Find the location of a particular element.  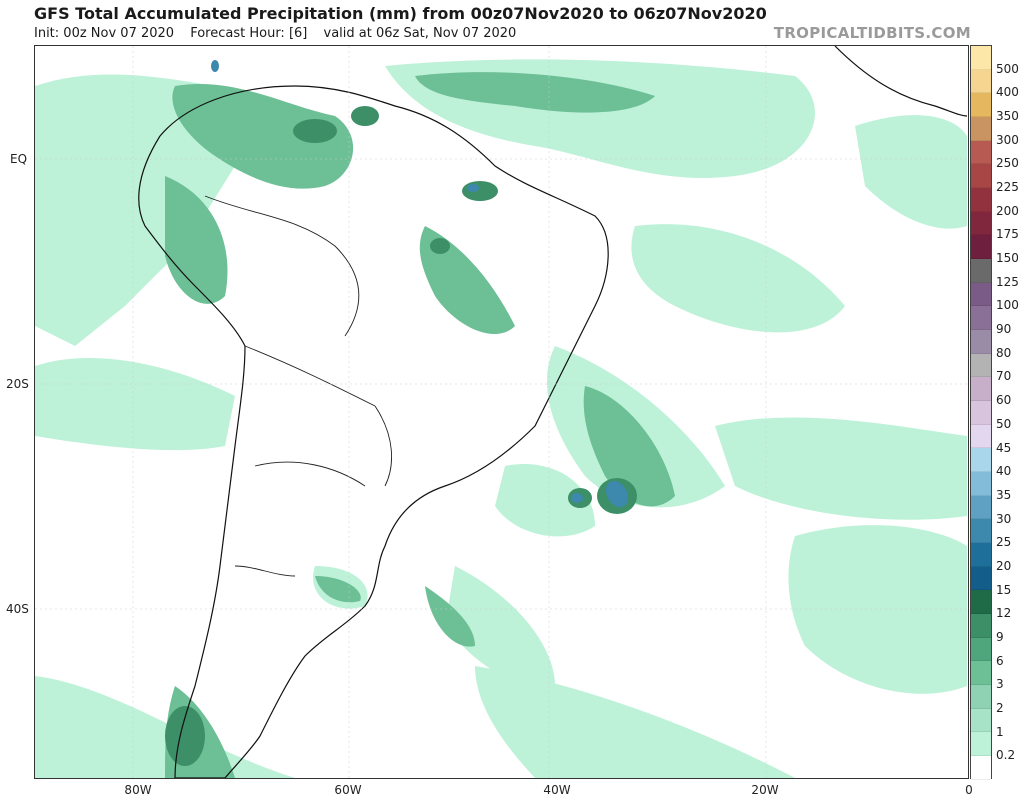

country-borders is located at coordinates (298, 386).